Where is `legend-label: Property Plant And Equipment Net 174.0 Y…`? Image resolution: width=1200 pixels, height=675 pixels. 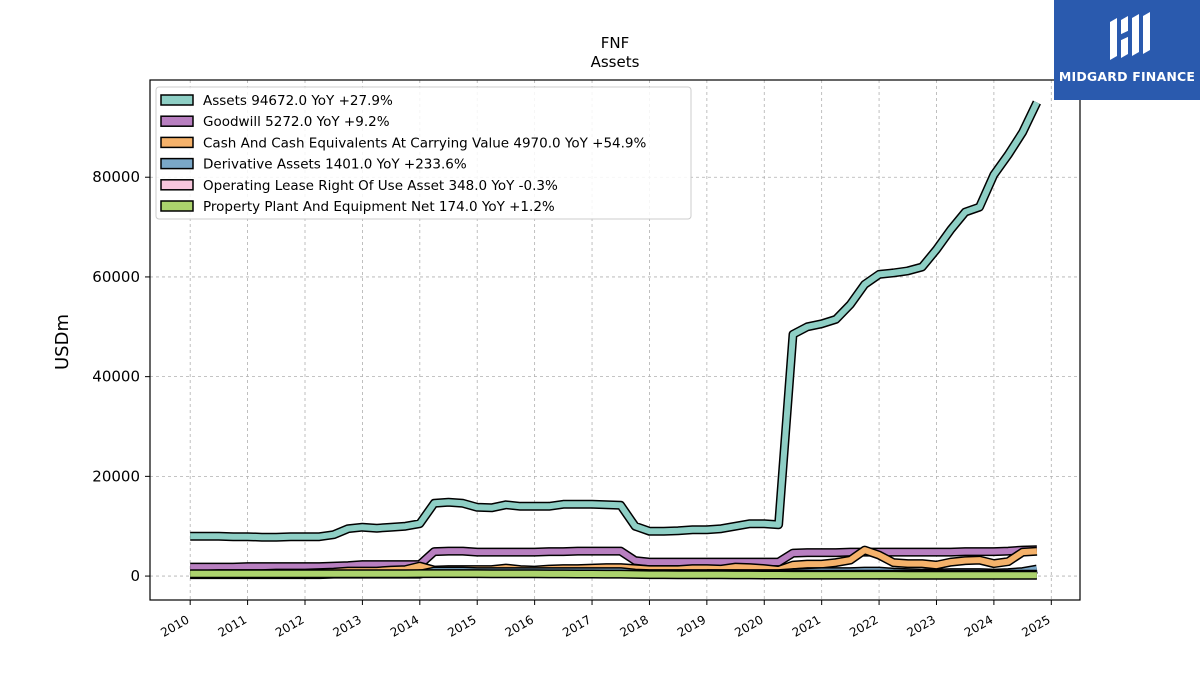
legend-label: Property Plant And Equipment Net 174.0 Y… is located at coordinates (379, 207).